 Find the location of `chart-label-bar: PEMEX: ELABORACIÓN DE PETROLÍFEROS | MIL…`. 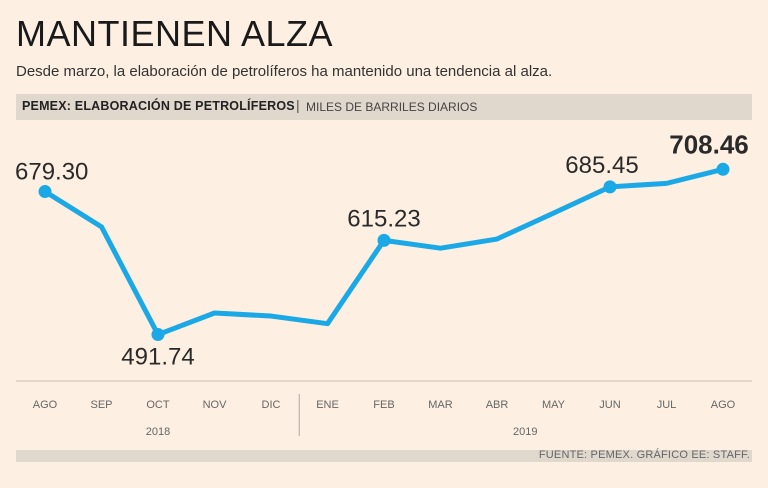

chart-label-bar: PEMEX: ELABORACIÓN DE PETROLÍFEROS | MIL… is located at coordinates (384, 107).